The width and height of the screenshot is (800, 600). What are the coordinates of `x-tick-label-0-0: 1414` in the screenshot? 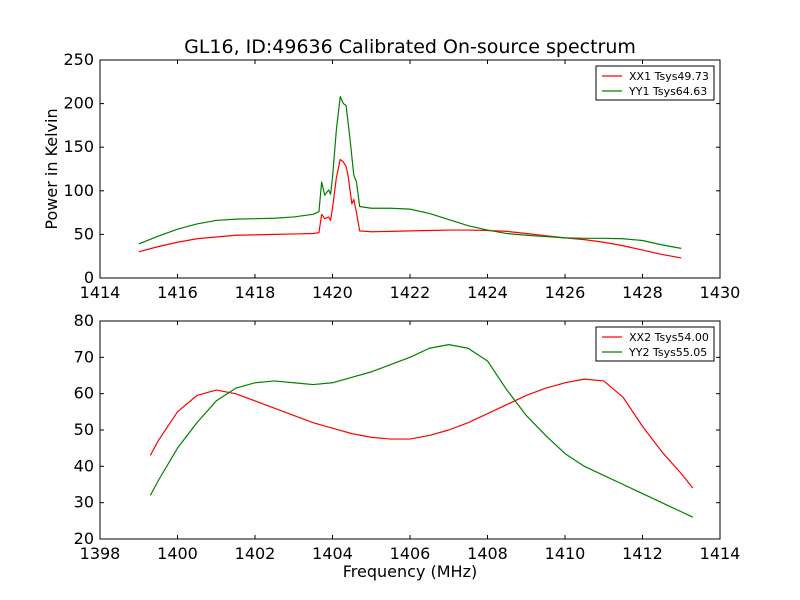 It's located at (100, 292).